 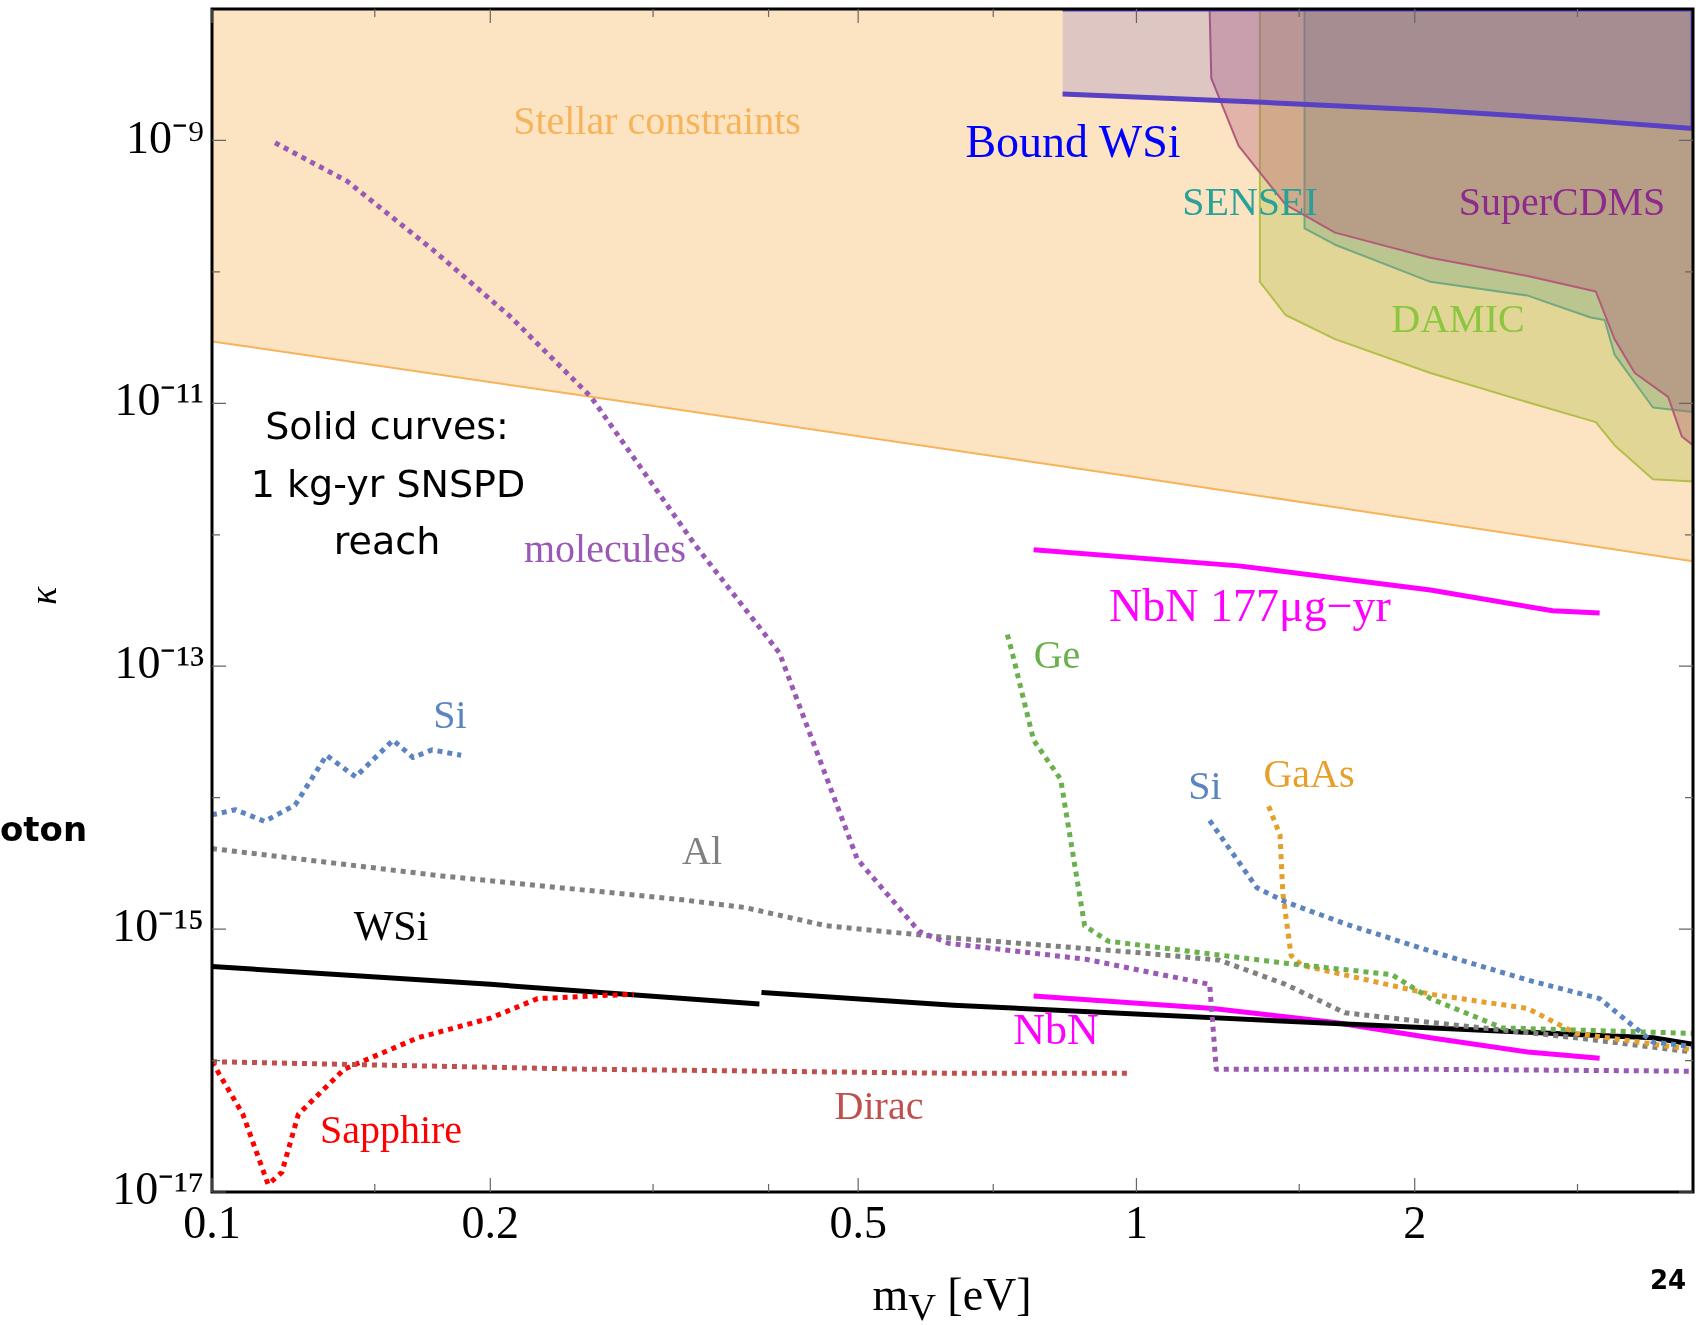 What do you see at coordinates (391, 926) in the screenshot?
I see `series-label: WSi` at bounding box center [391, 926].